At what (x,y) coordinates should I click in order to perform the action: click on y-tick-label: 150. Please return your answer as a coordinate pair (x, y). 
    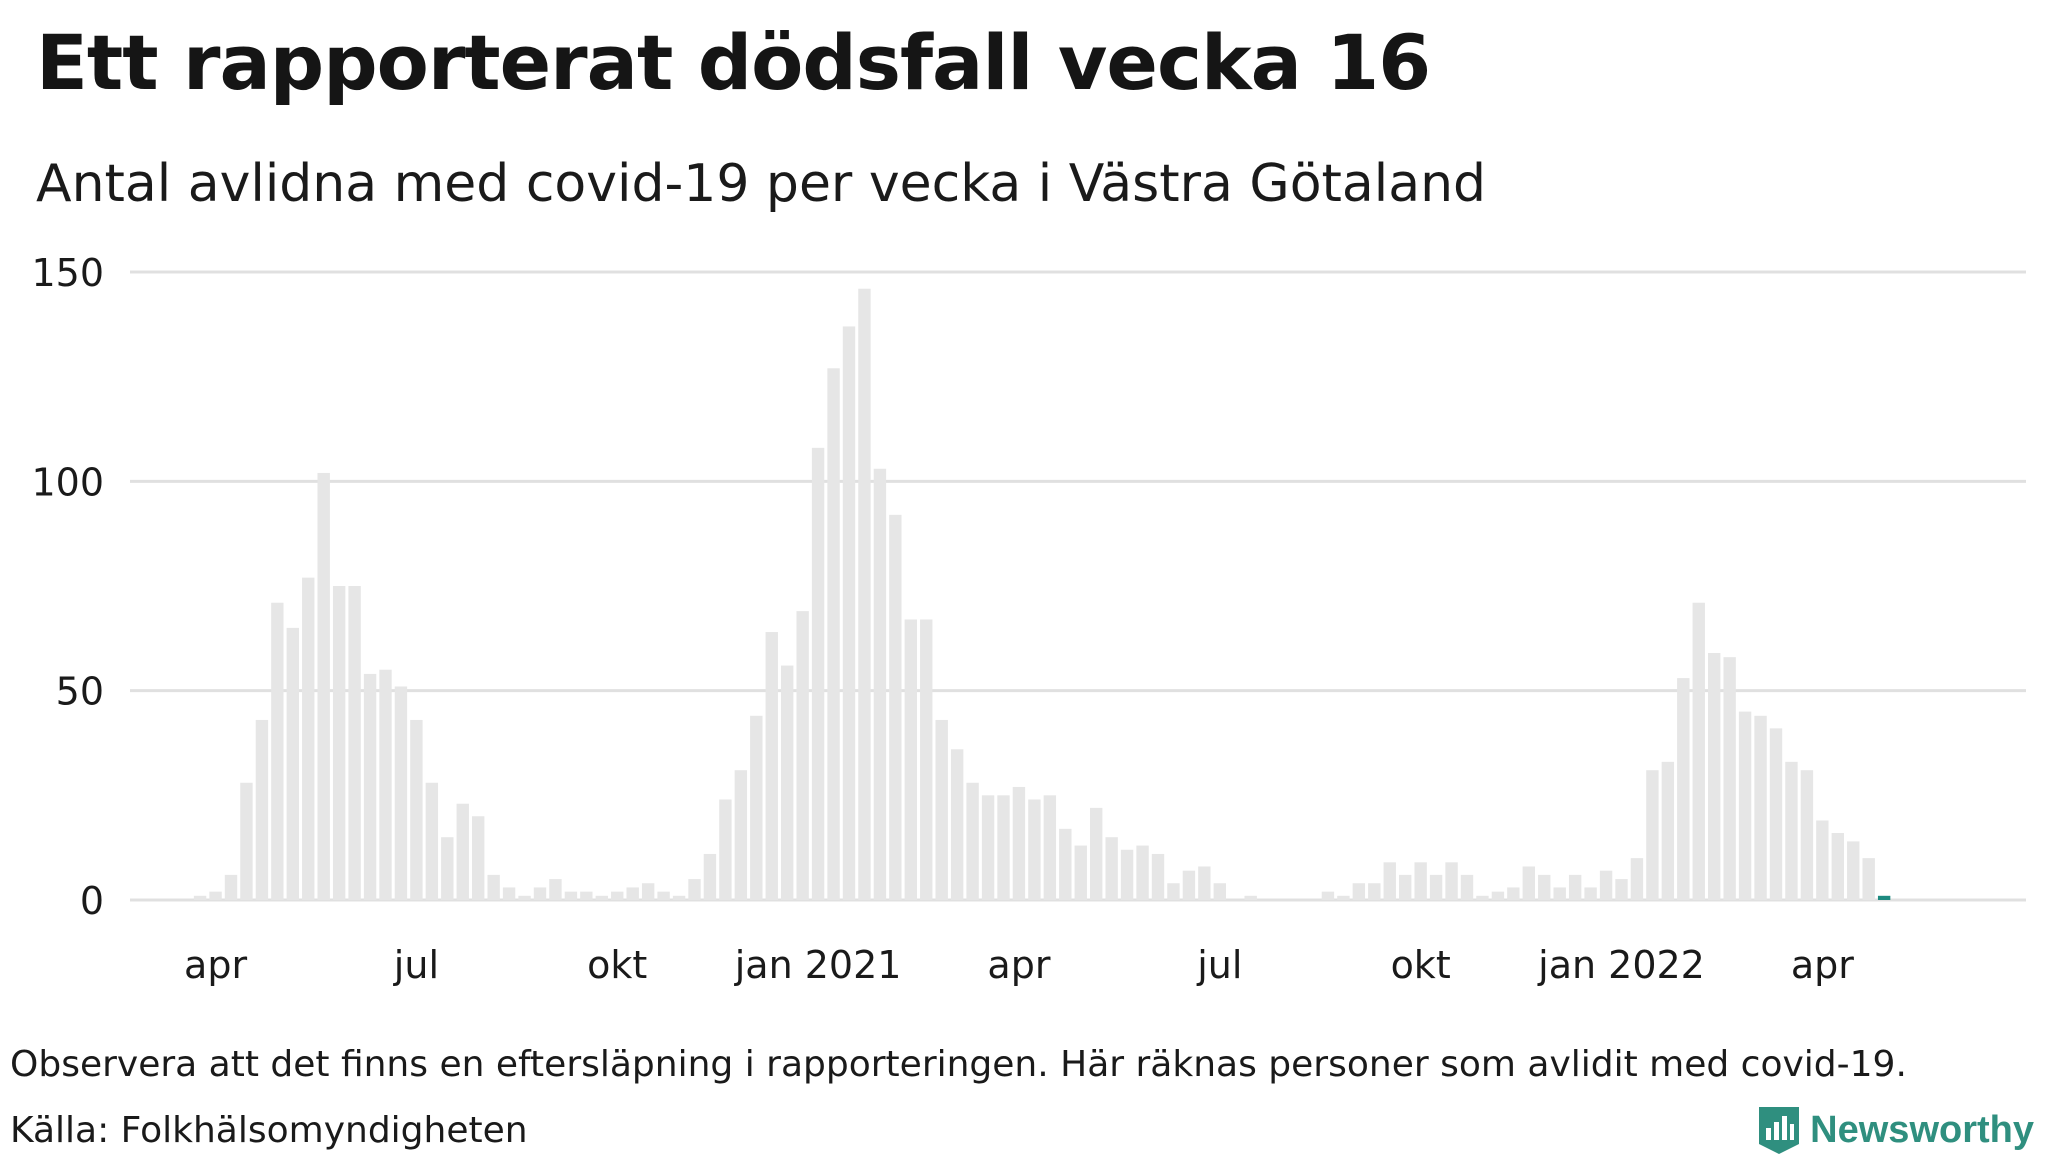
    Looking at the image, I should click on (67, 273).